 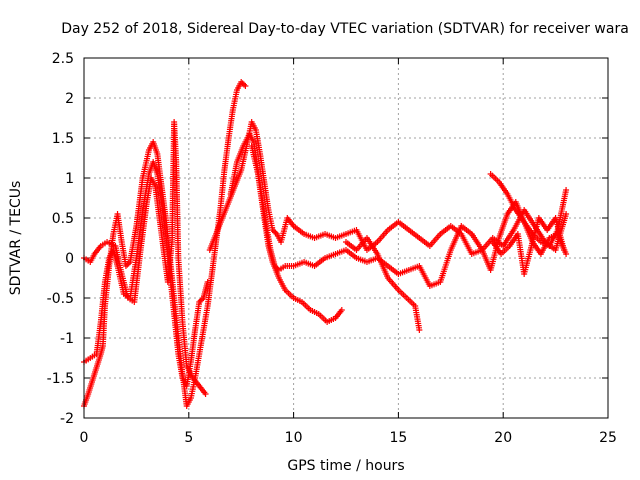 What do you see at coordinates (188, 438) in the screenshot?
I see `x-tick-label: 5` at bounding box center [188, 438].